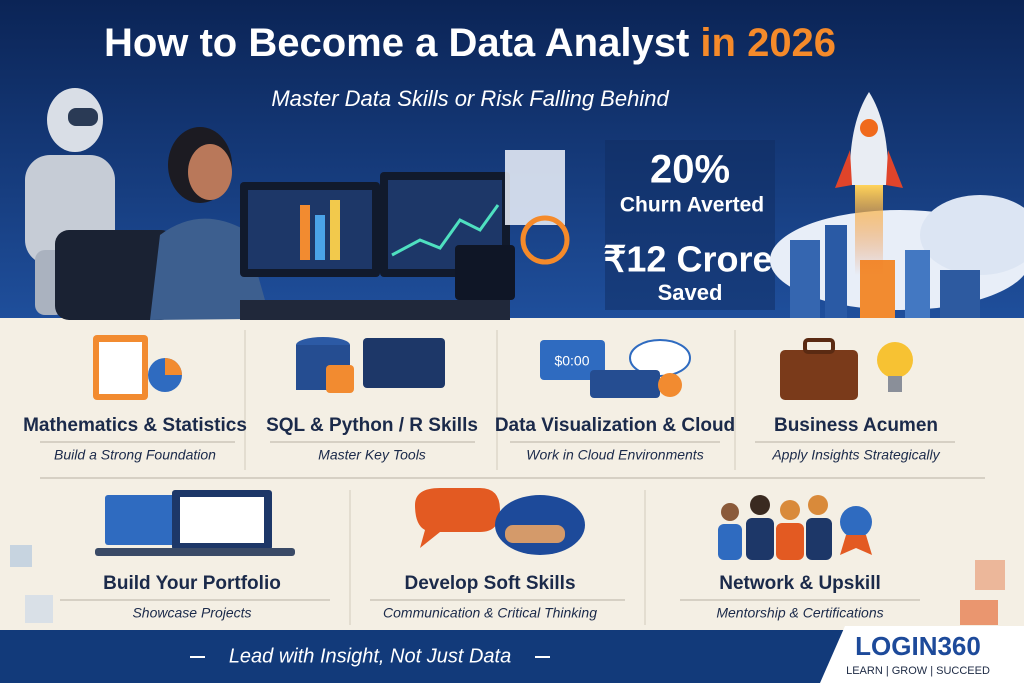  I want to click on stat-value: 20%, so click(690, 170).